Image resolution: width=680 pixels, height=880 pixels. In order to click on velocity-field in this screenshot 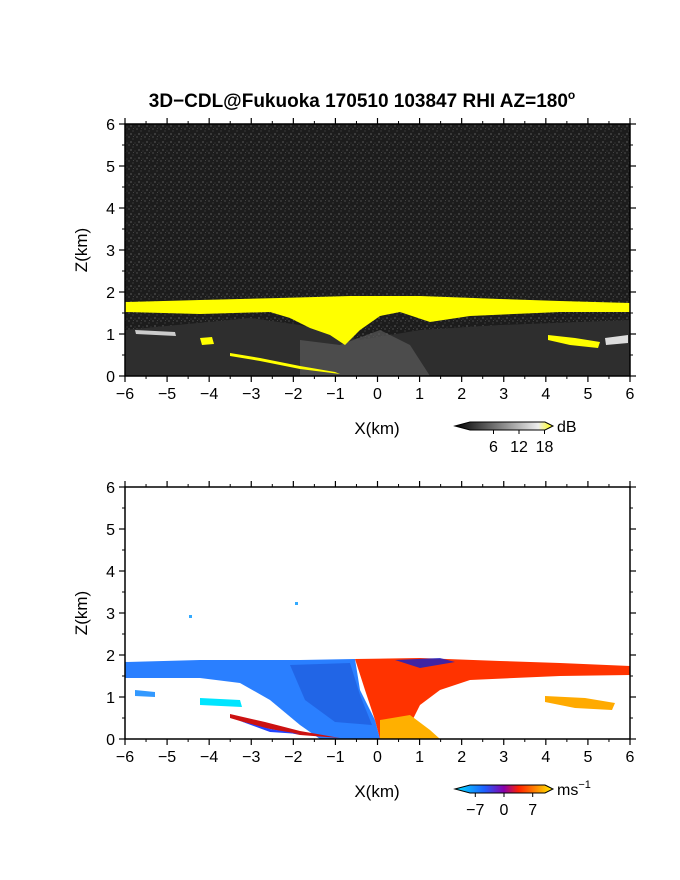, I will do `click(377, 670)`.